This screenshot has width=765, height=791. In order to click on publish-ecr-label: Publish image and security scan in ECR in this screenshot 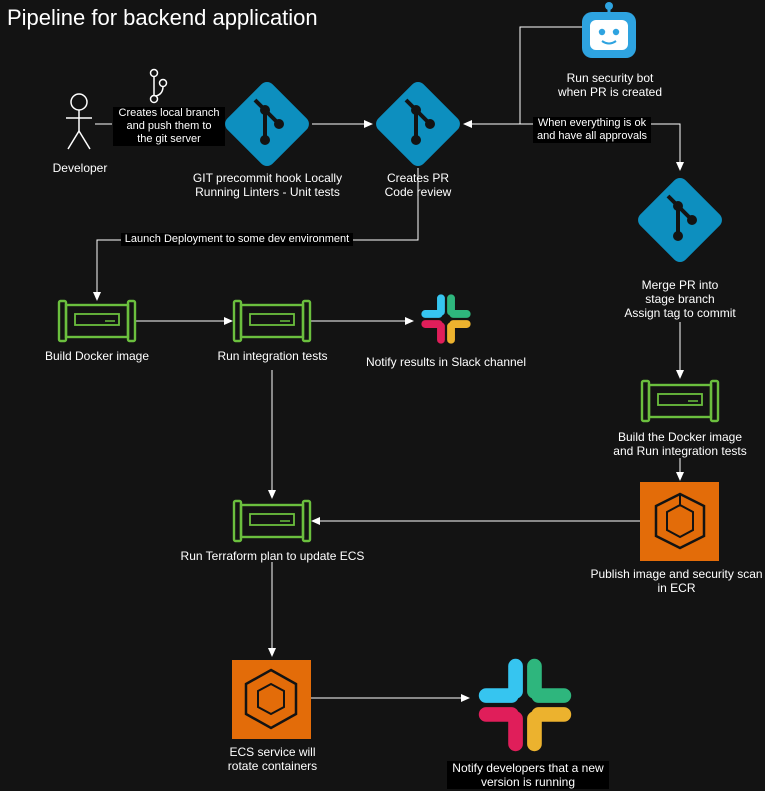, I will do `click(676, 581)`.